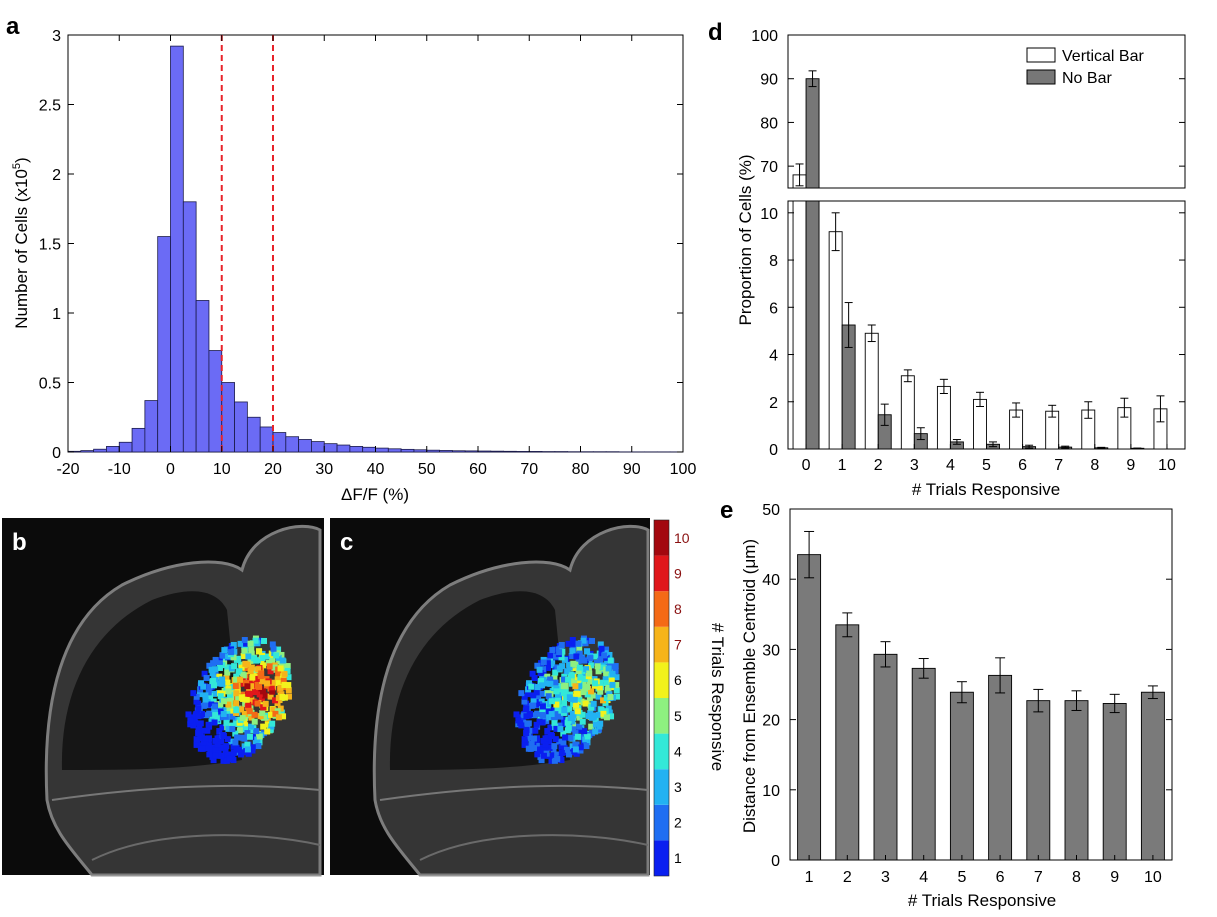  What do you see at coordinates (682, 538) in the screenshot?
I see `colorbar-tick-label: 10` at bounding box center [682, 538].